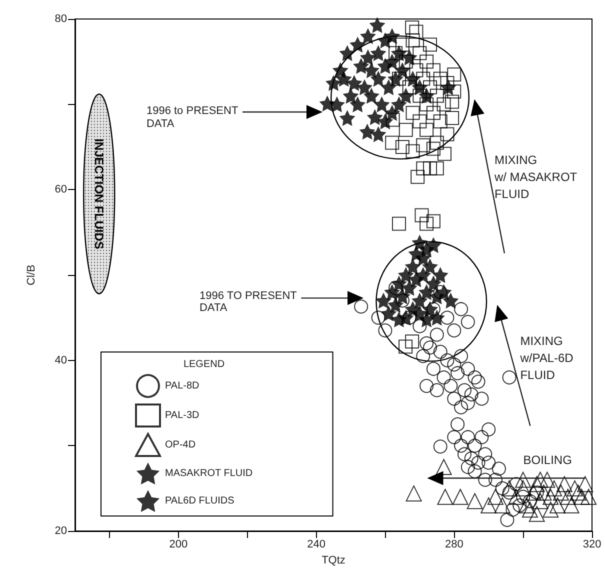 The image size is (605, 586). Describe the element at coordinates (32, 275) in the screenshot. I see `y-axis-title: Cl/B` at that location.